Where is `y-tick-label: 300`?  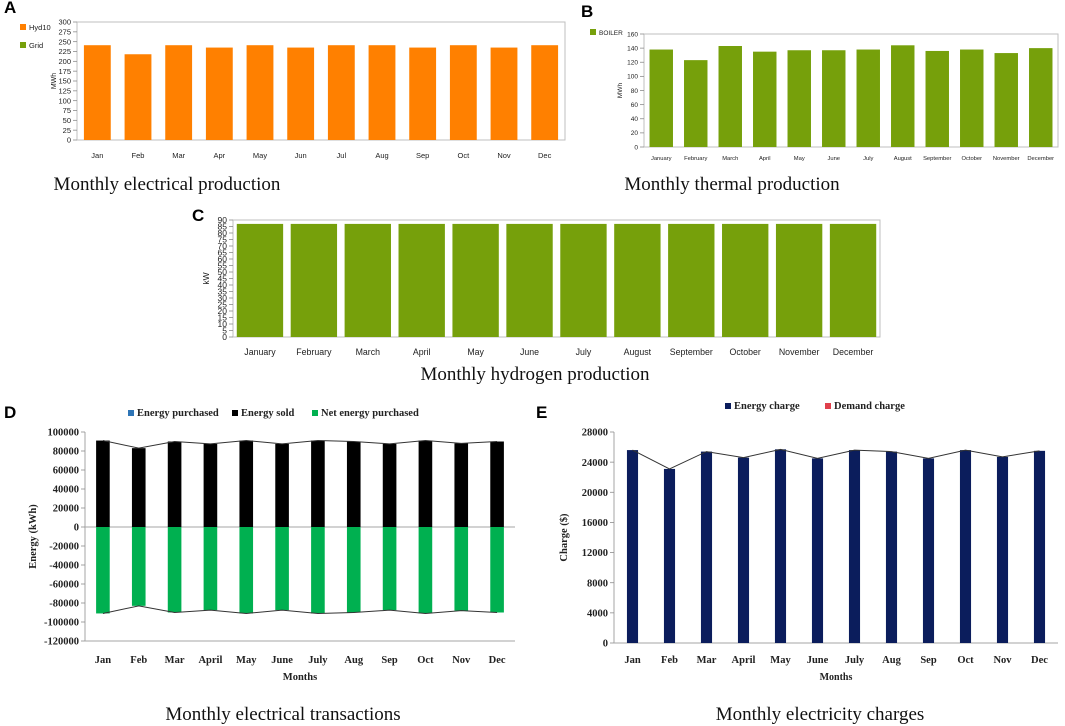
y-tick-label: 300 is located at coordinates (64, 22).